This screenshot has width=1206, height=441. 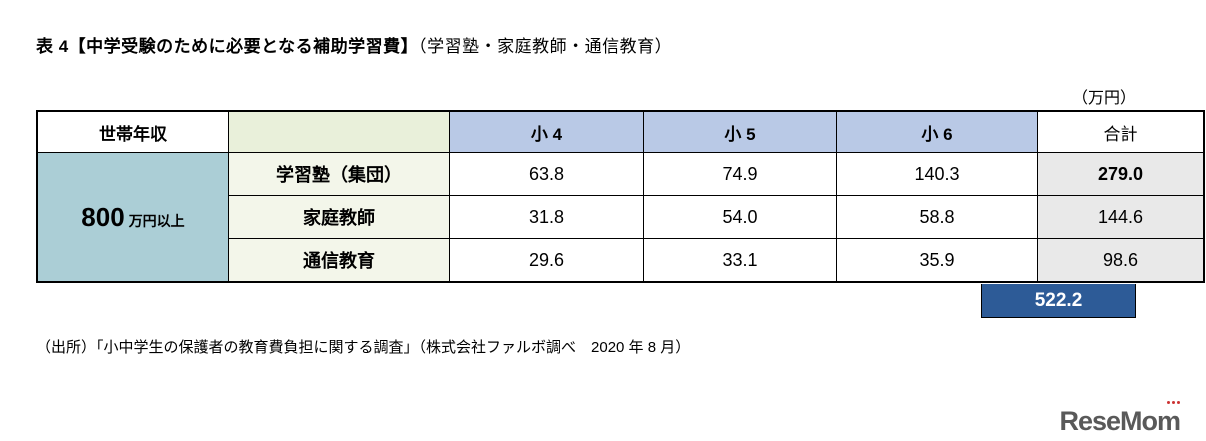 What do you see at coordinates (1103, 98) in the screenshot?
I see `unit-label: （万円）` at bounding box center [1103, 98].